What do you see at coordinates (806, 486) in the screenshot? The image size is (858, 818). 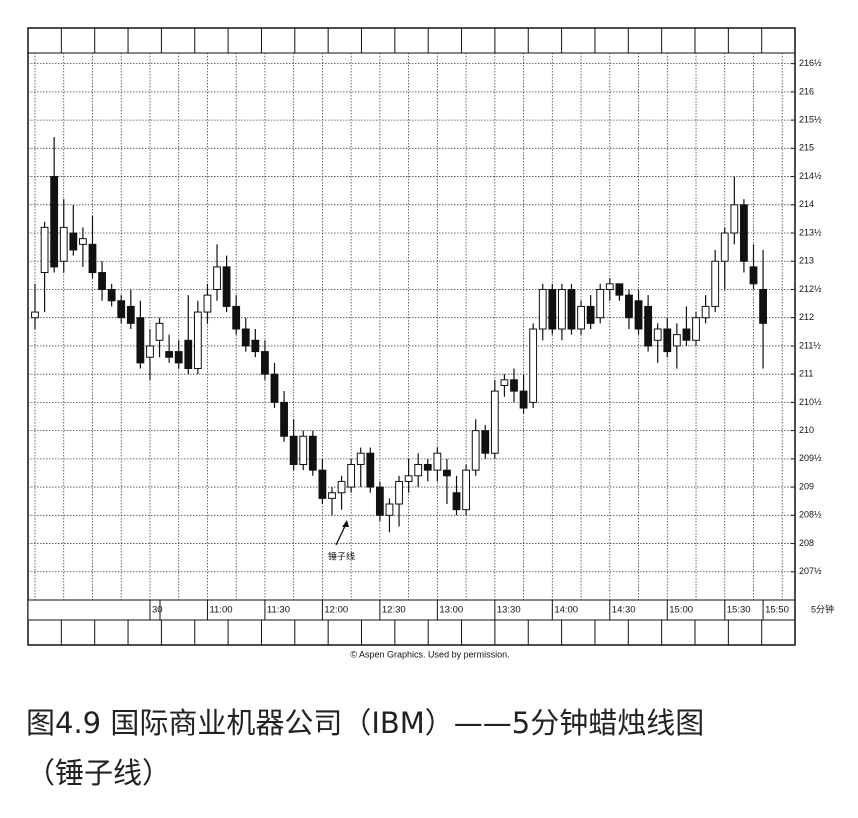 I see `y-tick-label: 209` at bounding box center [806, 486].